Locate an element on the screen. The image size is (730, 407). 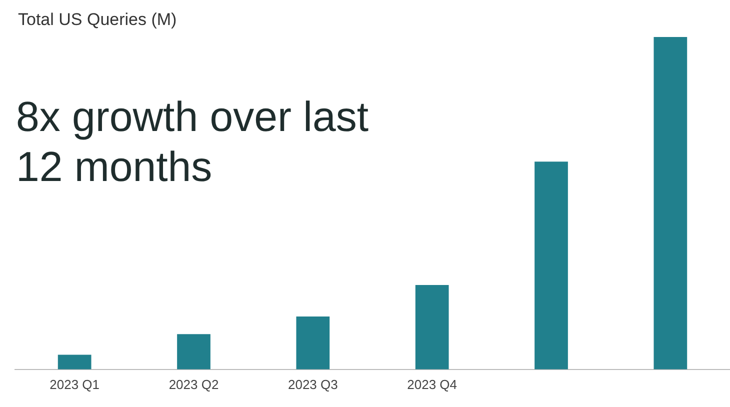
text: 8x growth over last 12 months is located at coordinates (193, 142).